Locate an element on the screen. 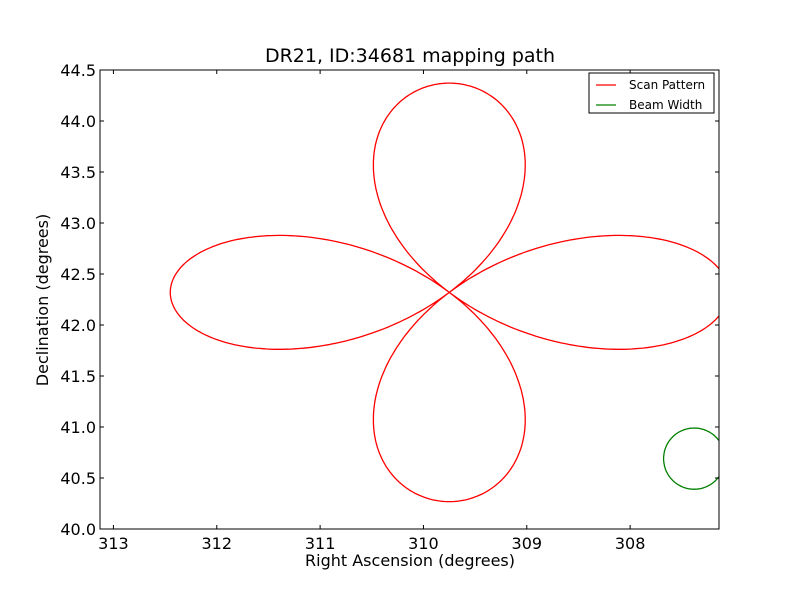 Image resolution: width=800 pixels, height=600 pixels. x-tick-label: 310 is located at coordinates (423, 543).